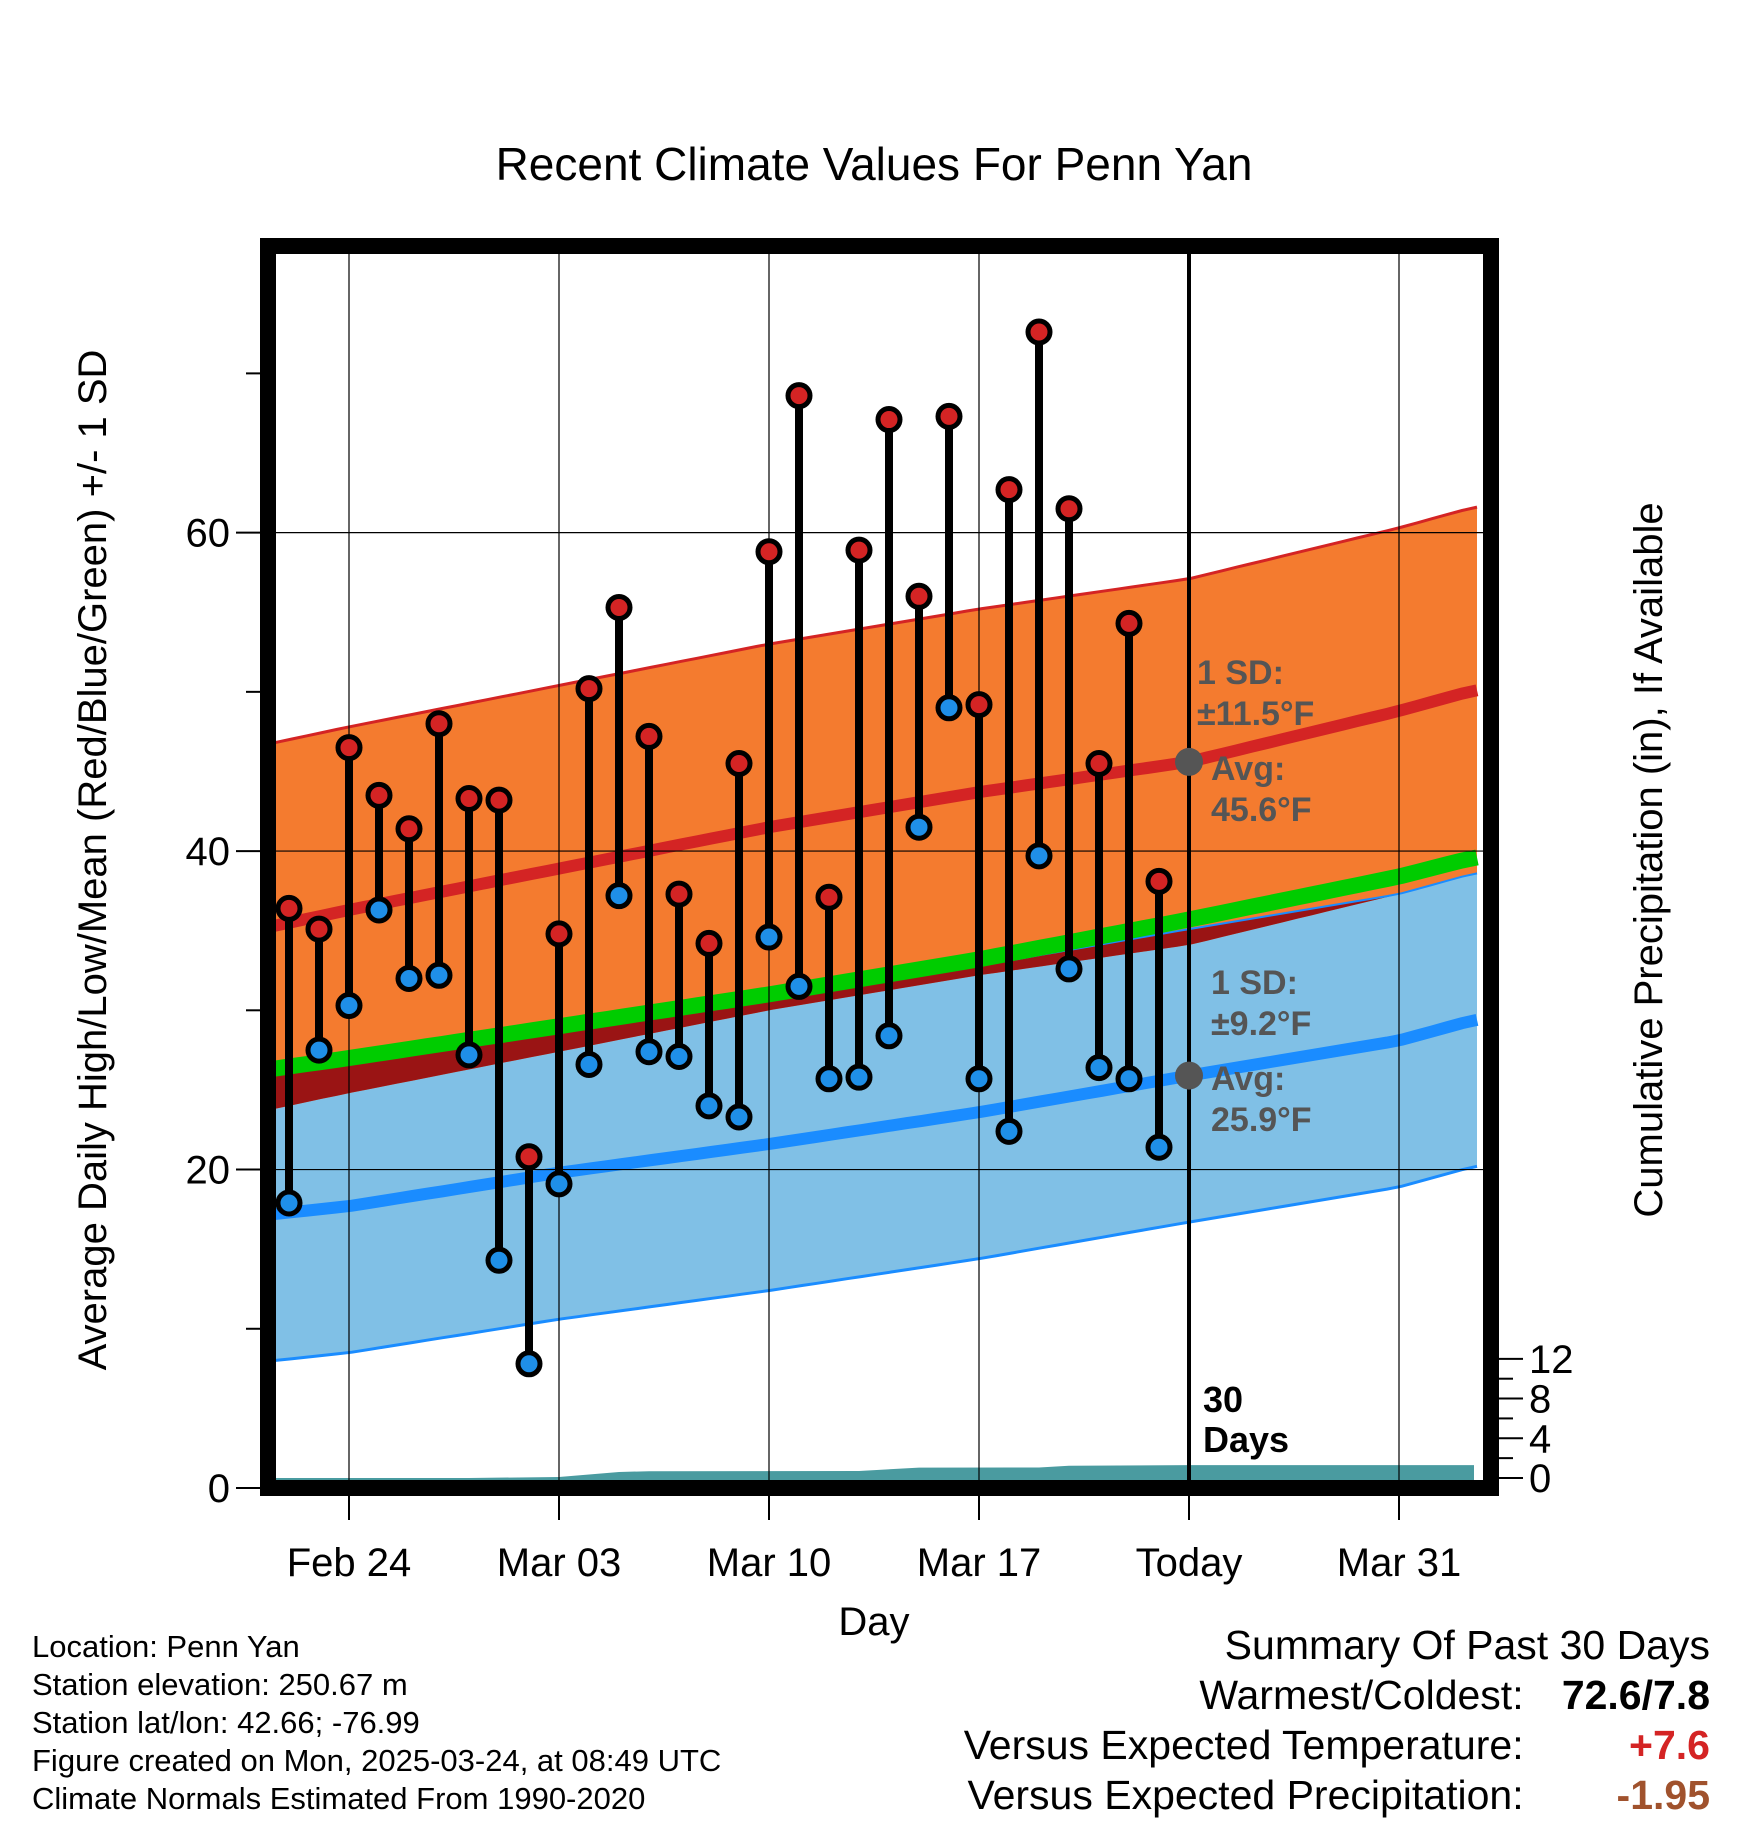  What do you see at coordinates (1261, 1120) in the screenshot?
I see `low-avg-value: 25.9°F` at bounding box center [1261, 1120].